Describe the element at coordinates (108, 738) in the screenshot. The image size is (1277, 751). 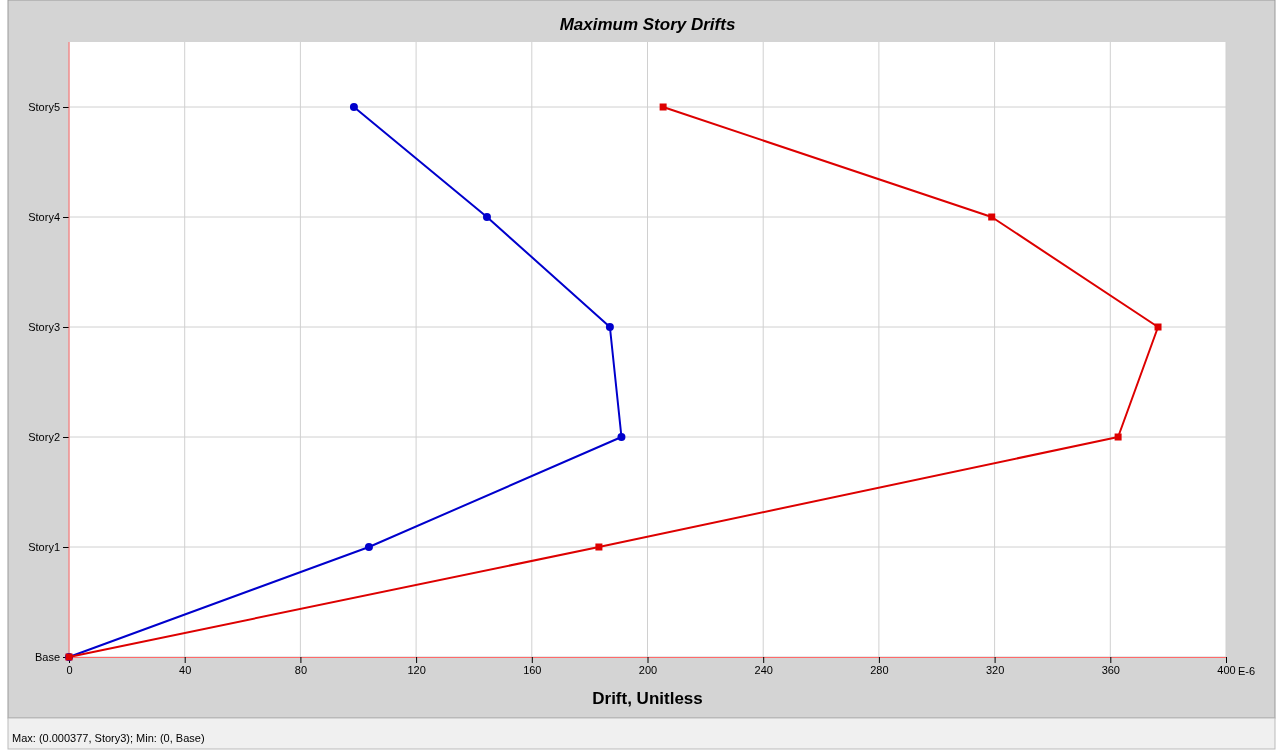
I see `text: Max: (0.000377, Story3); Min: (0, Base)` at that location.